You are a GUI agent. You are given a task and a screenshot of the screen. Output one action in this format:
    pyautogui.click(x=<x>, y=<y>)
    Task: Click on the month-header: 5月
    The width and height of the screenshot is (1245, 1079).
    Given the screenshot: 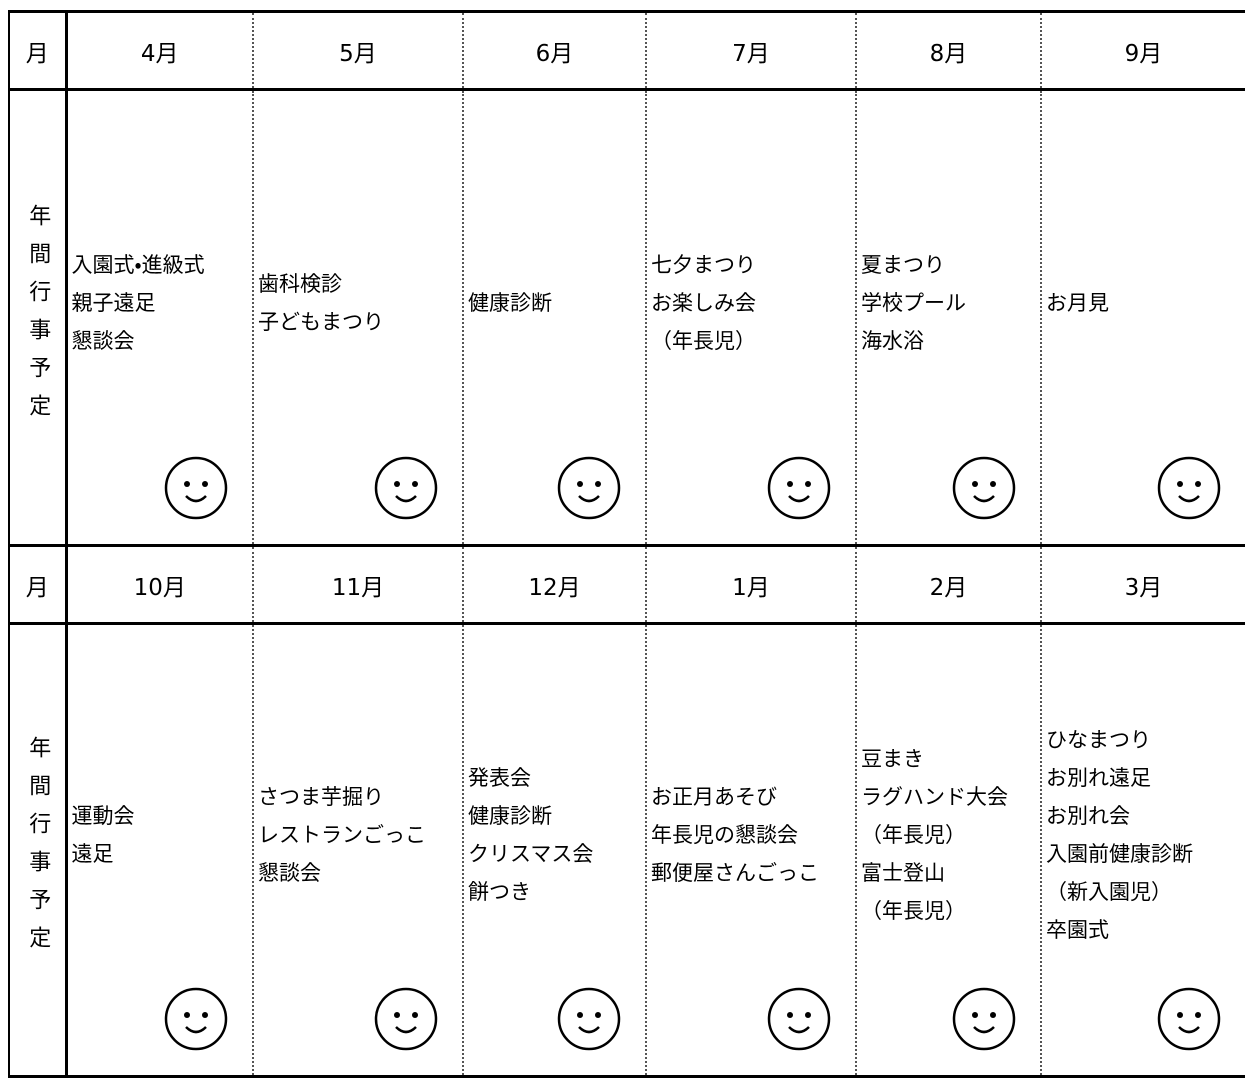 What is the action you would take?
    pyautogui.click(x=358, y=50)
    